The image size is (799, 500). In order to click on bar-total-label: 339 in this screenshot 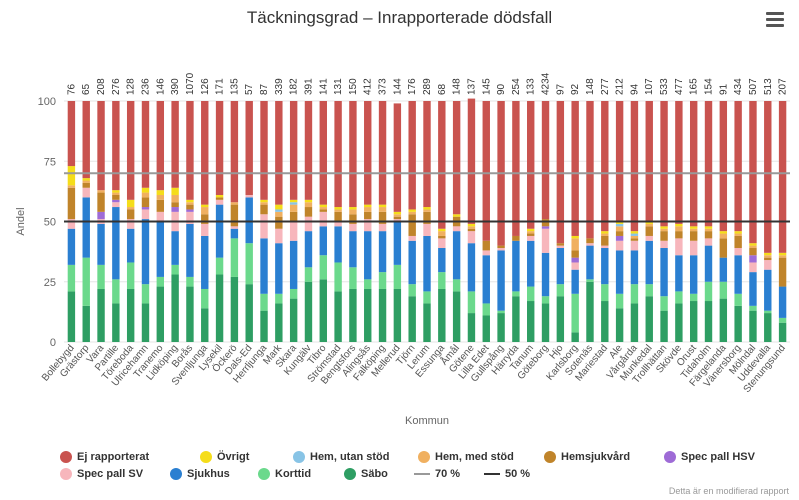, I will do `click(279, 86)`.